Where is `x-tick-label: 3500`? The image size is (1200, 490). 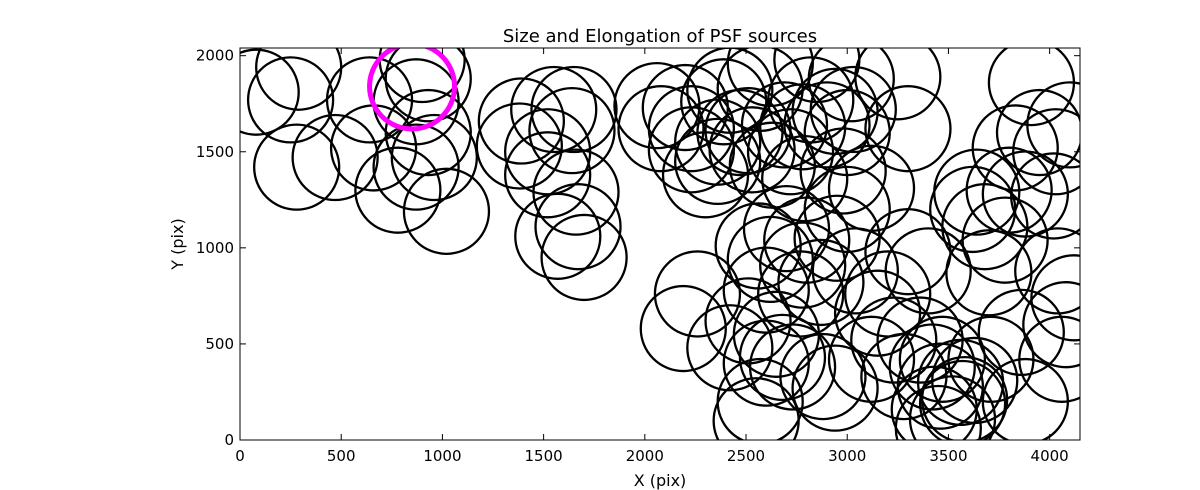
x-tick-label: 3500 is located at coordinates (948, 456).